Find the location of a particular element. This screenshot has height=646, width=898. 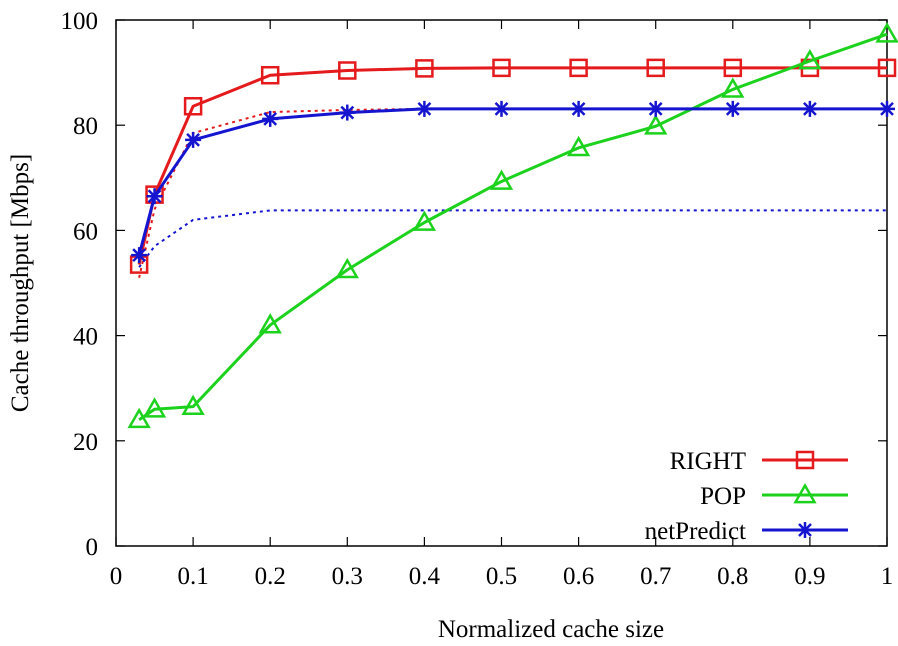

legend-label-right: RIGHT is located at coordinates (708, 461).